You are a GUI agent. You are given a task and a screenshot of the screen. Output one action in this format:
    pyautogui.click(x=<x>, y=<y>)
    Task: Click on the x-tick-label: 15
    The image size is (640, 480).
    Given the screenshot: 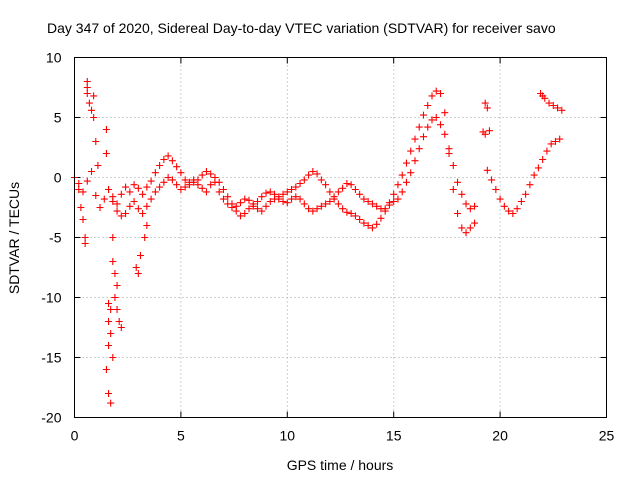 What is the action you would take?
    pyautogui.click(x=394, y=436)
    